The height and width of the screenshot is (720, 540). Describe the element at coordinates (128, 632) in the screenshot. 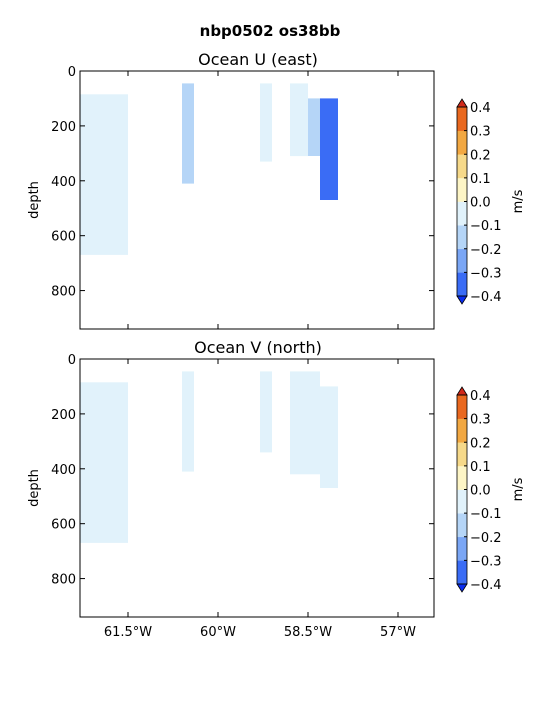

I see `x-tick-label: 61.5°W` at that location.